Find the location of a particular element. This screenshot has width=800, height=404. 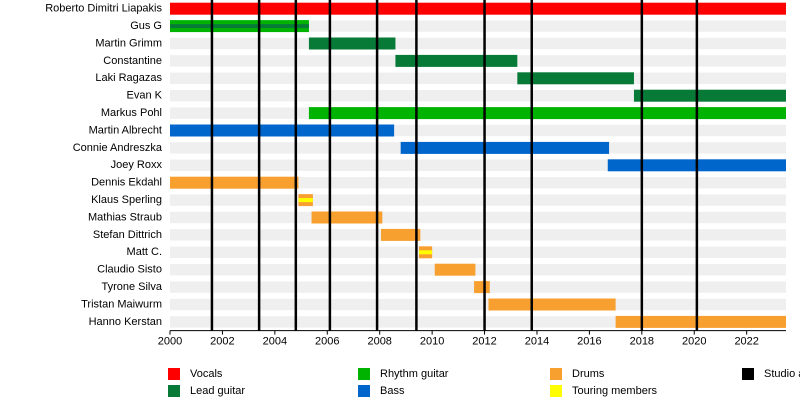

member-label: Martin Albrecht is located at coordinates (125, 130).